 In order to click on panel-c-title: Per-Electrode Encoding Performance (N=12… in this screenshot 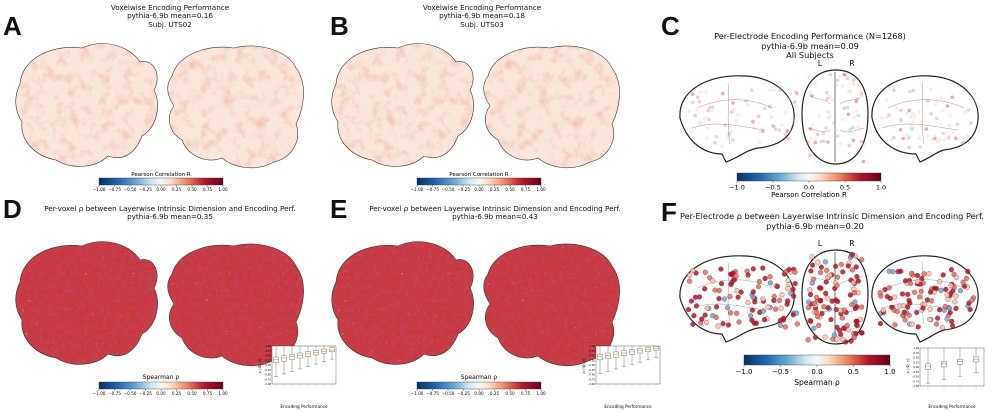, I will do `click(810, 46)`.